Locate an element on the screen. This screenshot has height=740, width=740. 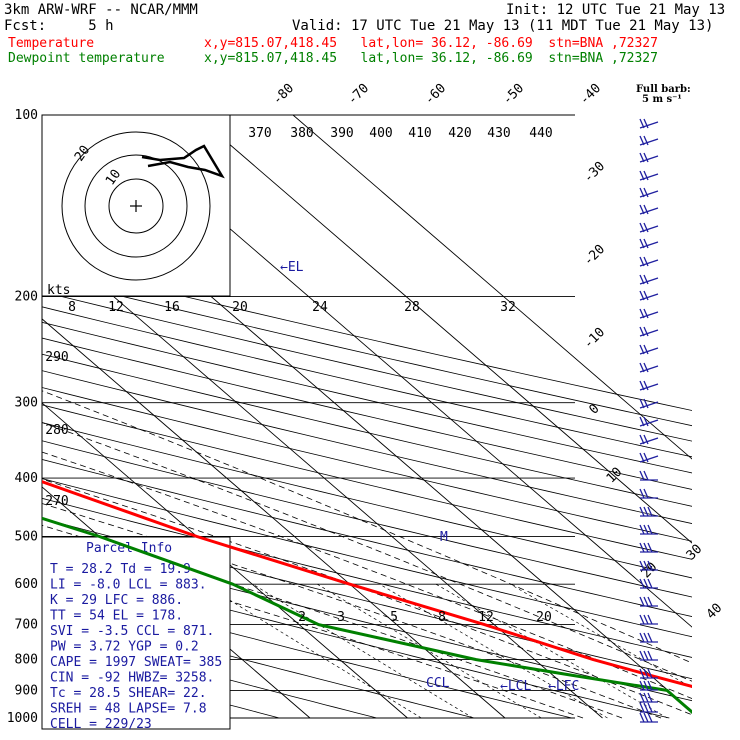
theta-label: 270 is located at coordinates (56, 501).